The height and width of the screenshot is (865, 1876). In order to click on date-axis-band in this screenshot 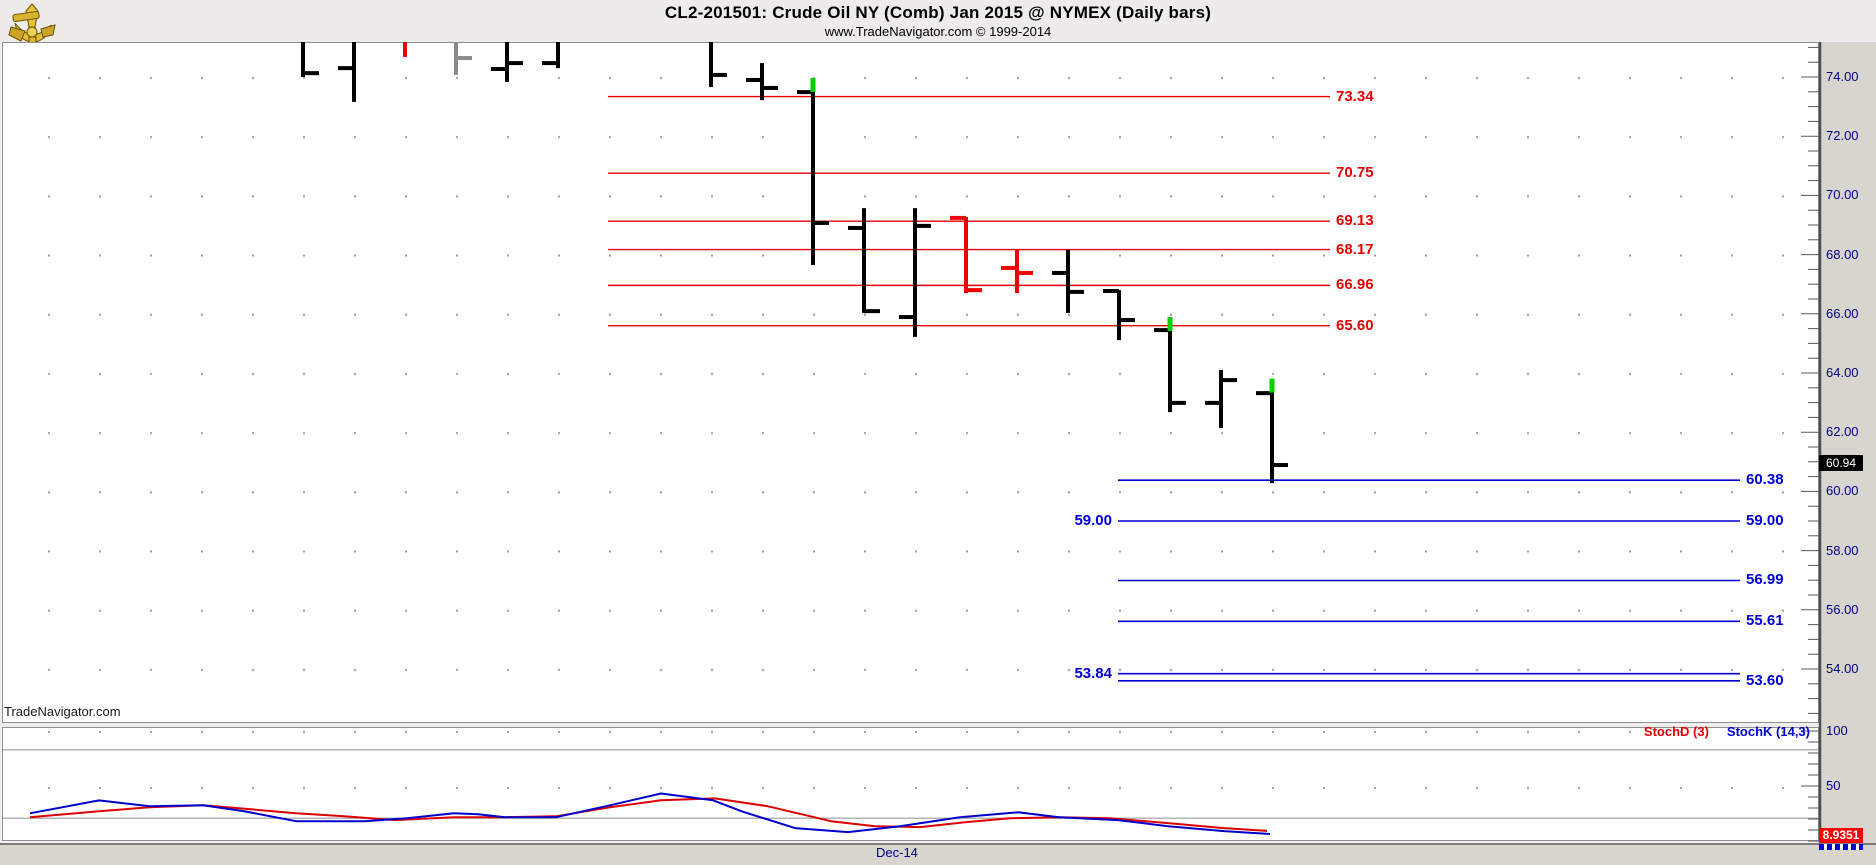, I will do `click(938, 854)`.